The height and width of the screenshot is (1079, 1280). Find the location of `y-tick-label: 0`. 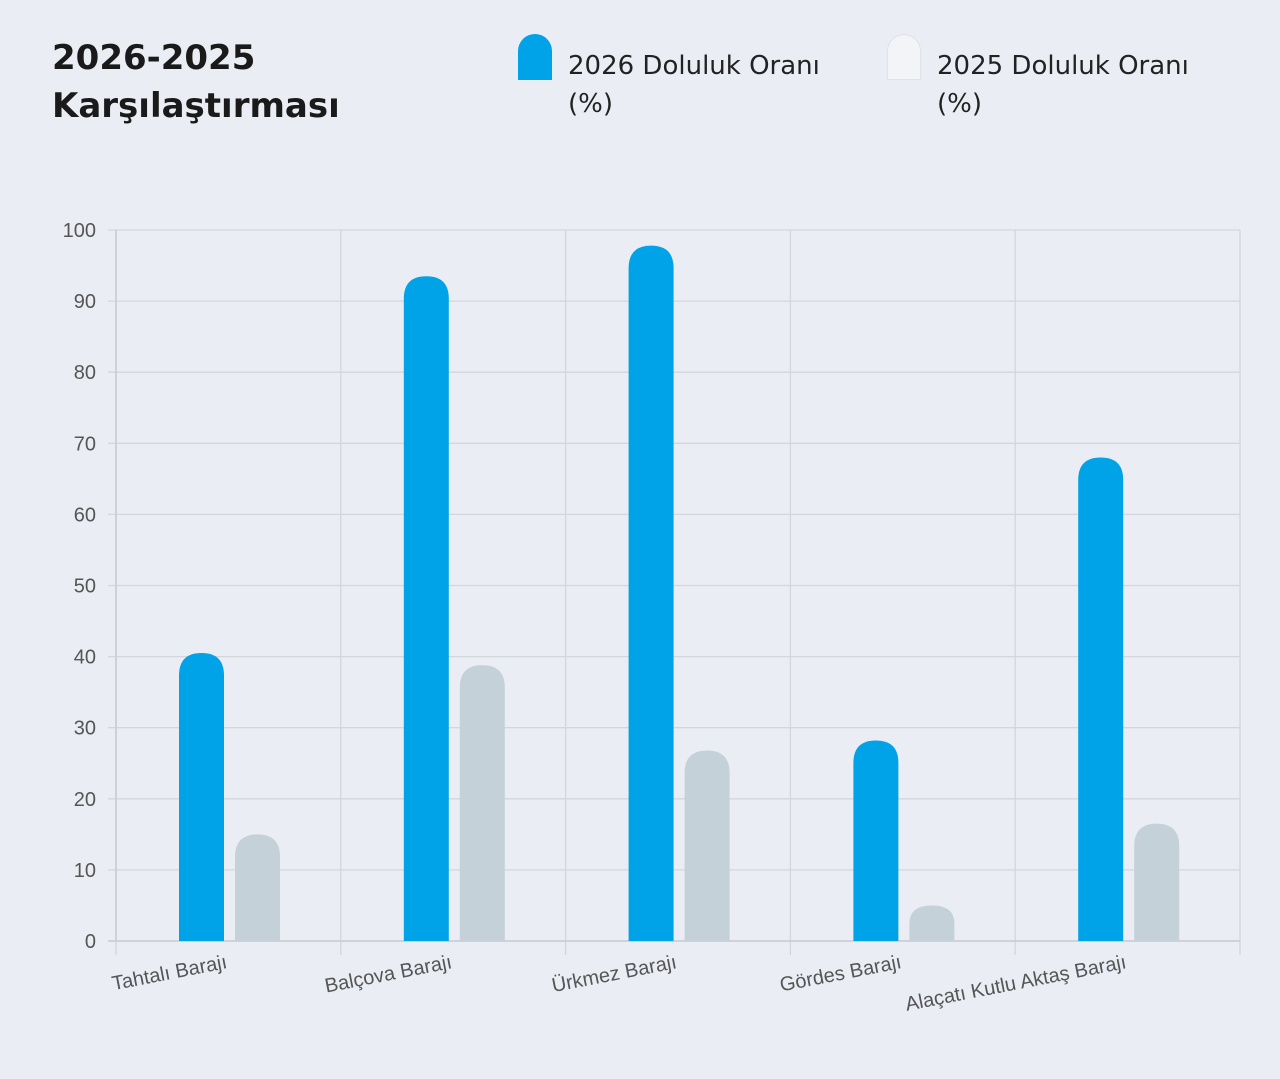

y-tick-label: 0 is located at coordinates (90, 942).